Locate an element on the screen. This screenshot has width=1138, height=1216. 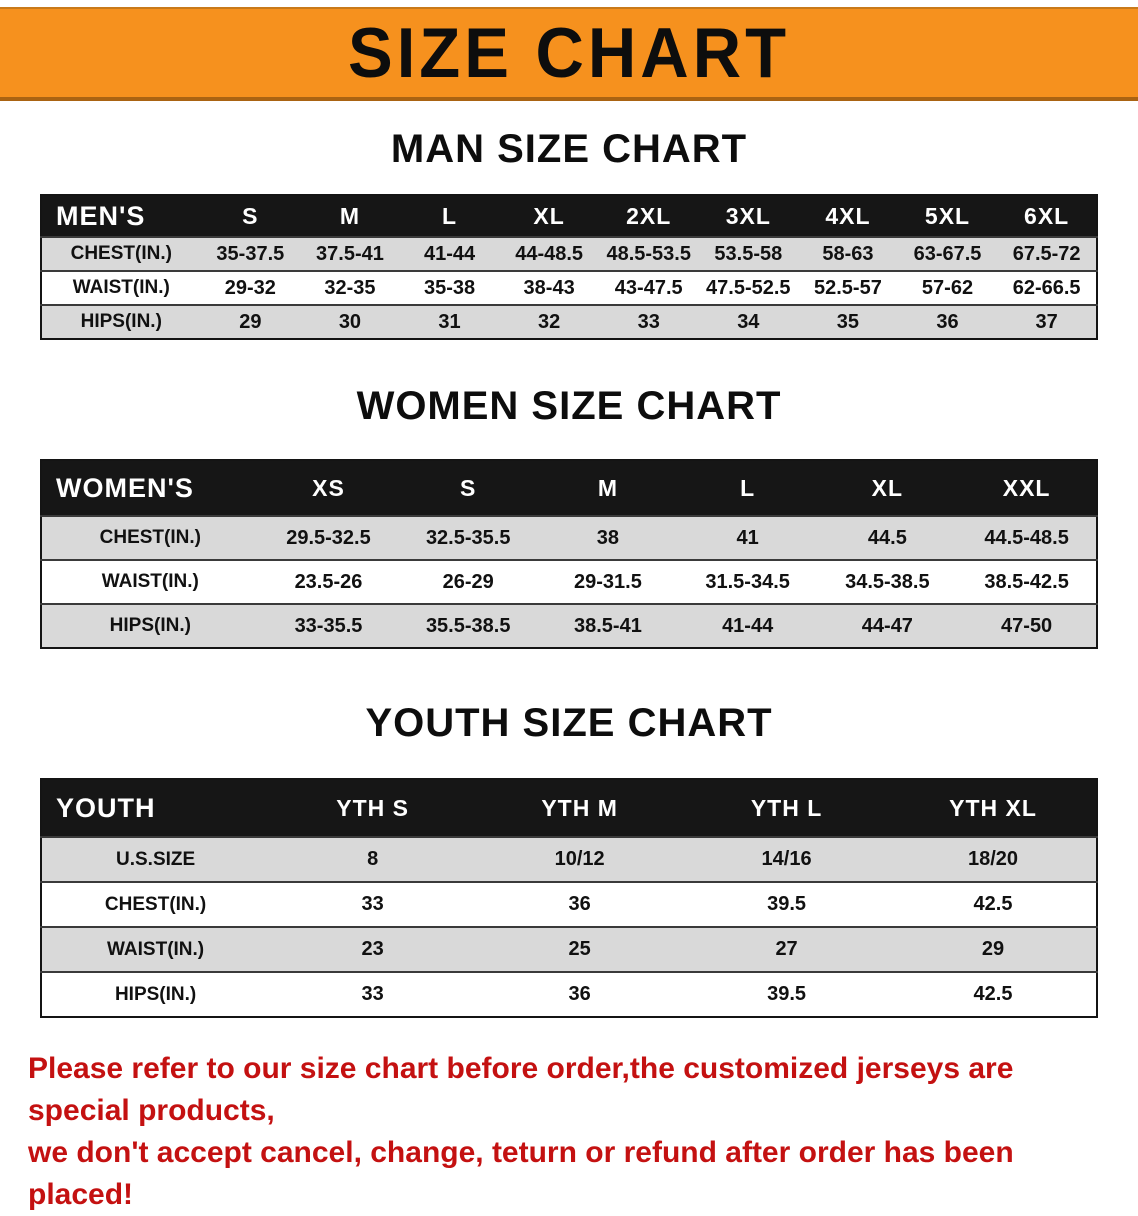
value-cell: 44-47 is located at coordinates (887, 625).